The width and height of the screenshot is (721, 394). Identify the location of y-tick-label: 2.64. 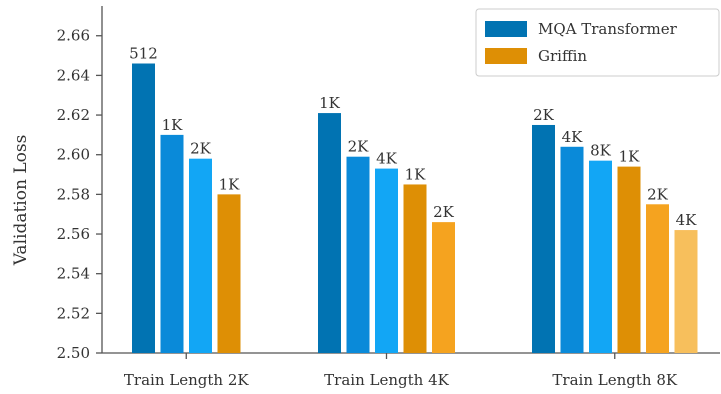
(73, 75).